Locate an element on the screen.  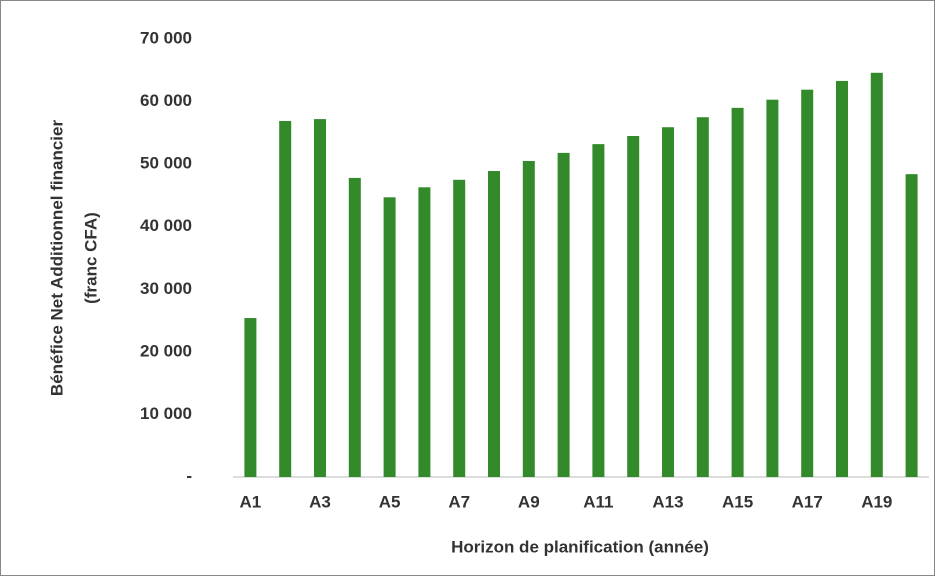
x-tick-label: A15 is located at coordinates (737, 501).